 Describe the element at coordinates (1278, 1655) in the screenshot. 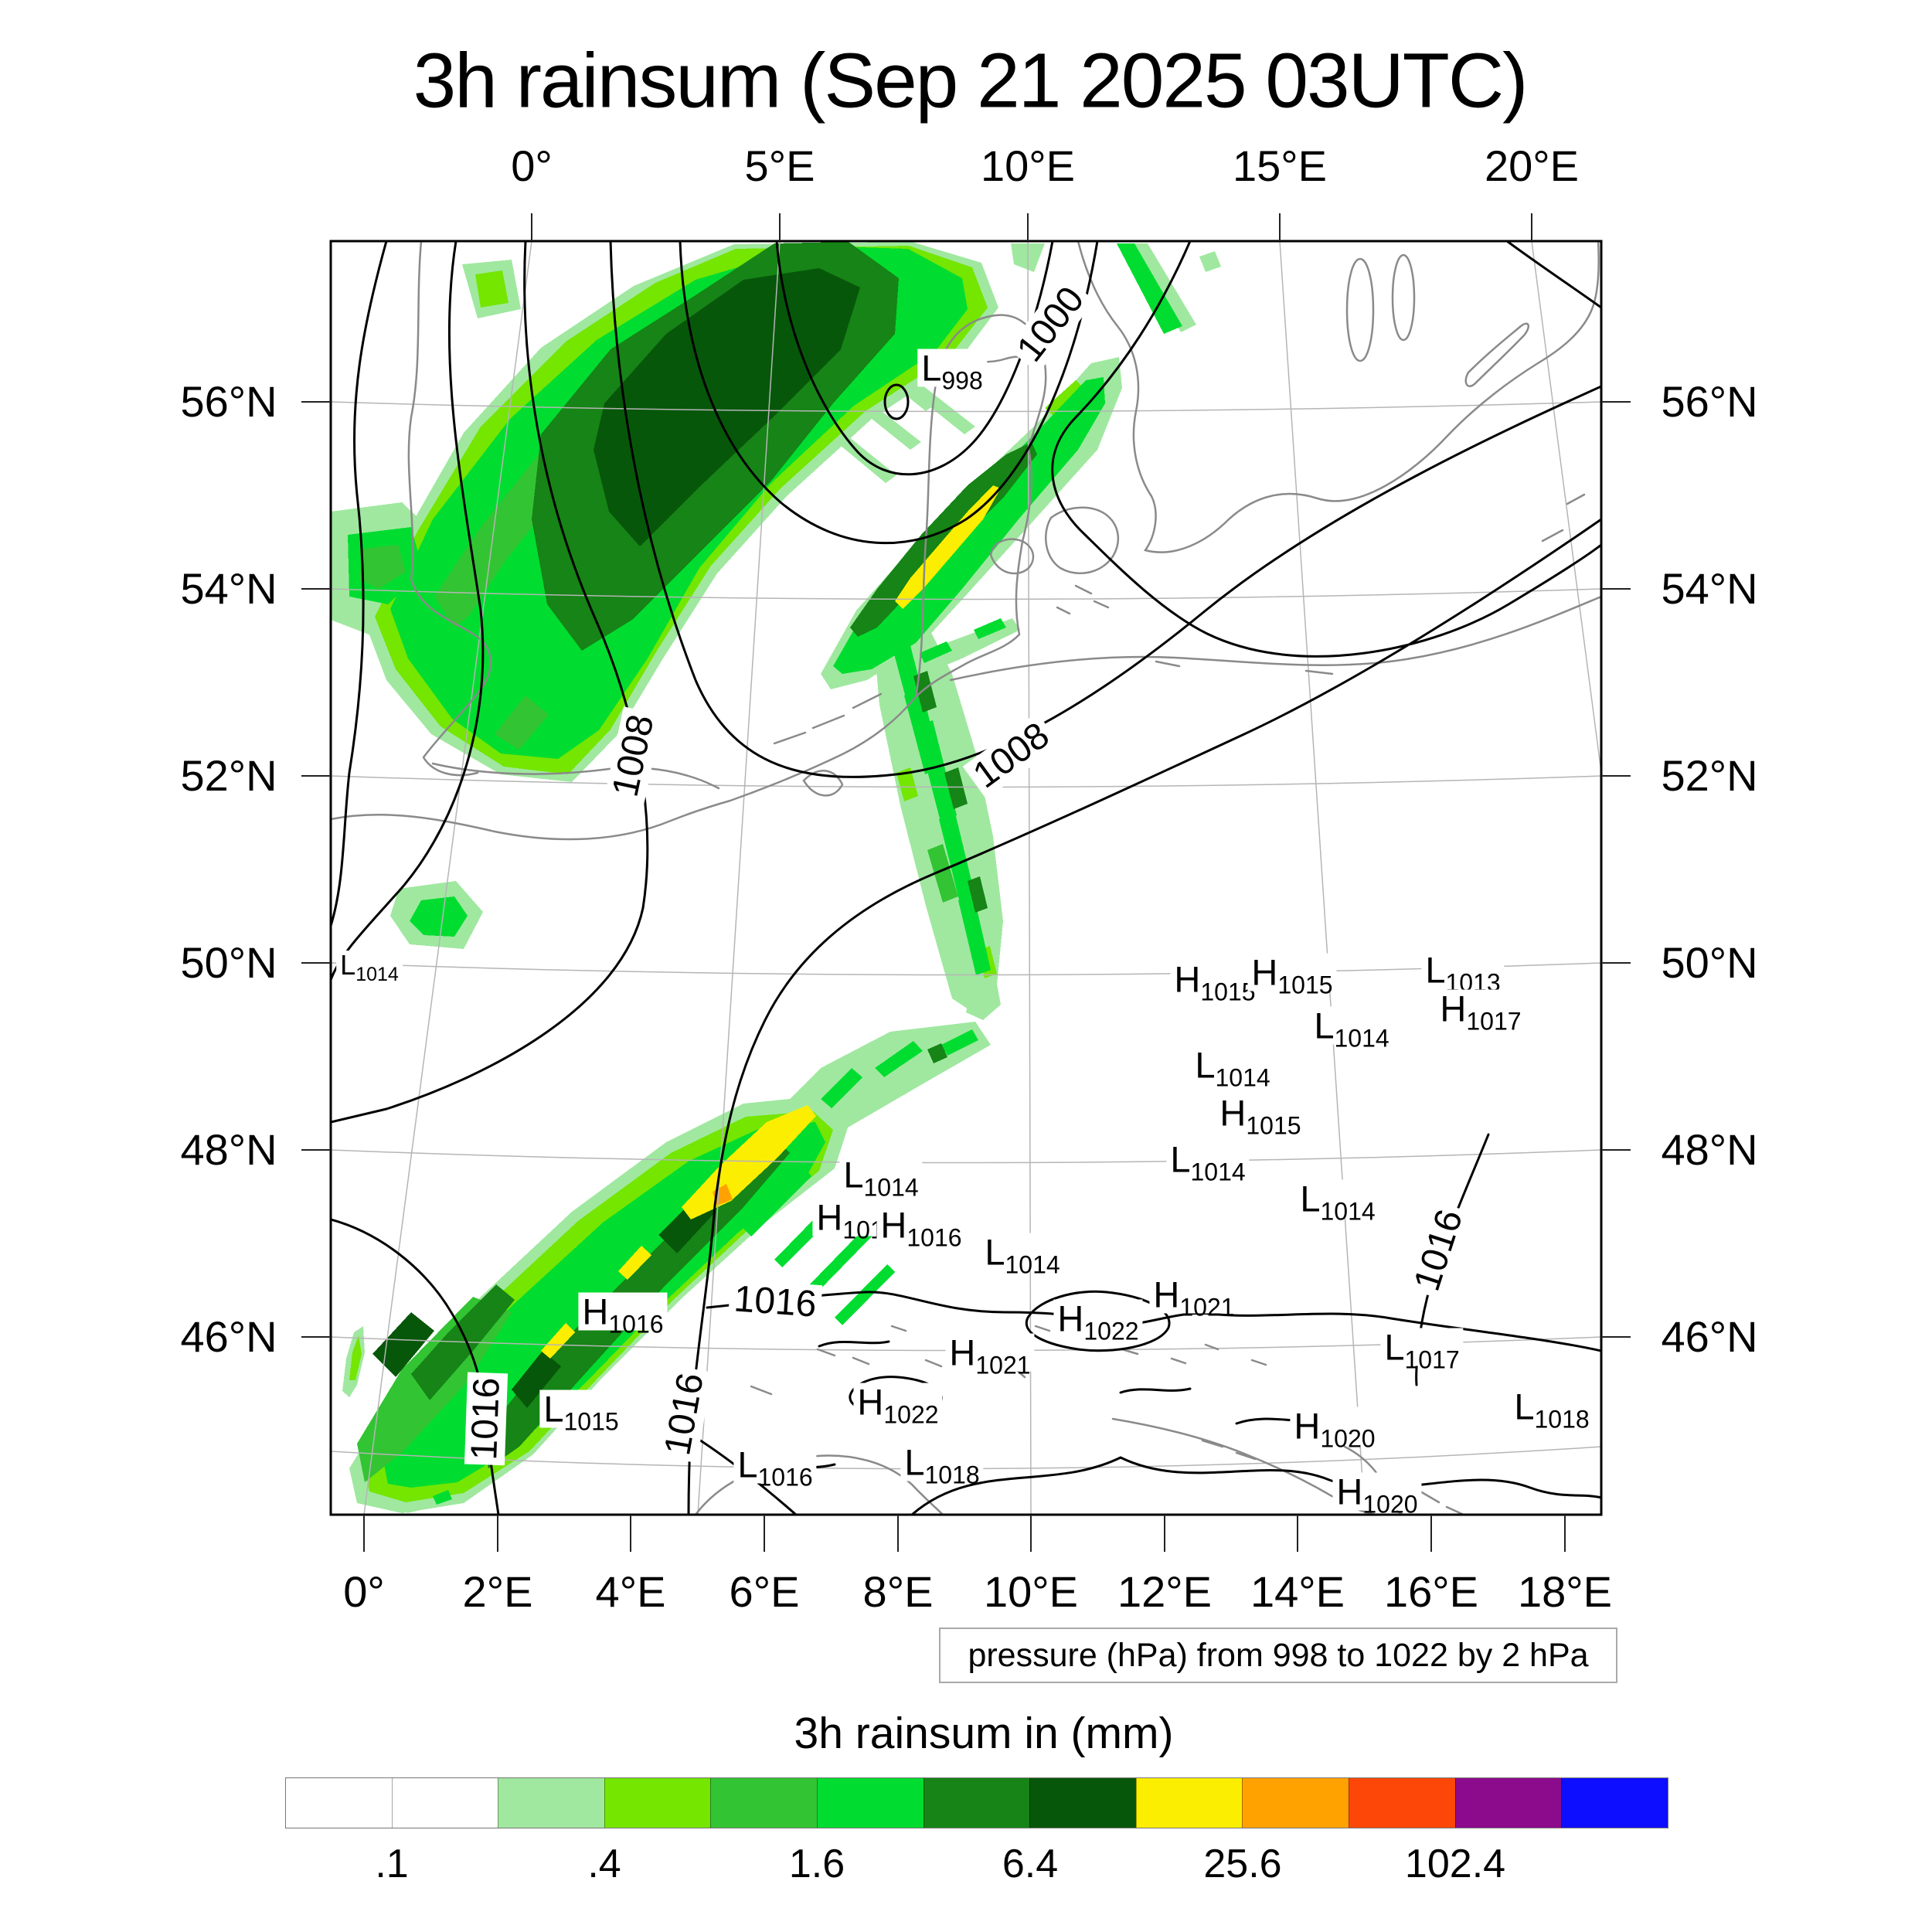

I see `pressure-legend-text: pressure (hPa) from 998 to 1022 by 2 hPa` at that location.